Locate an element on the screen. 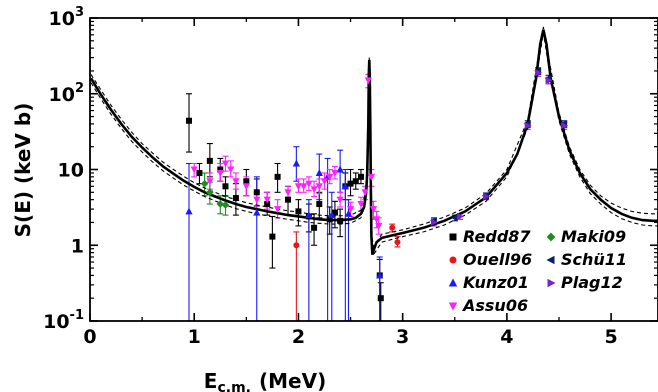  legend-marker-assu06 is located at coordinates (453, 306).